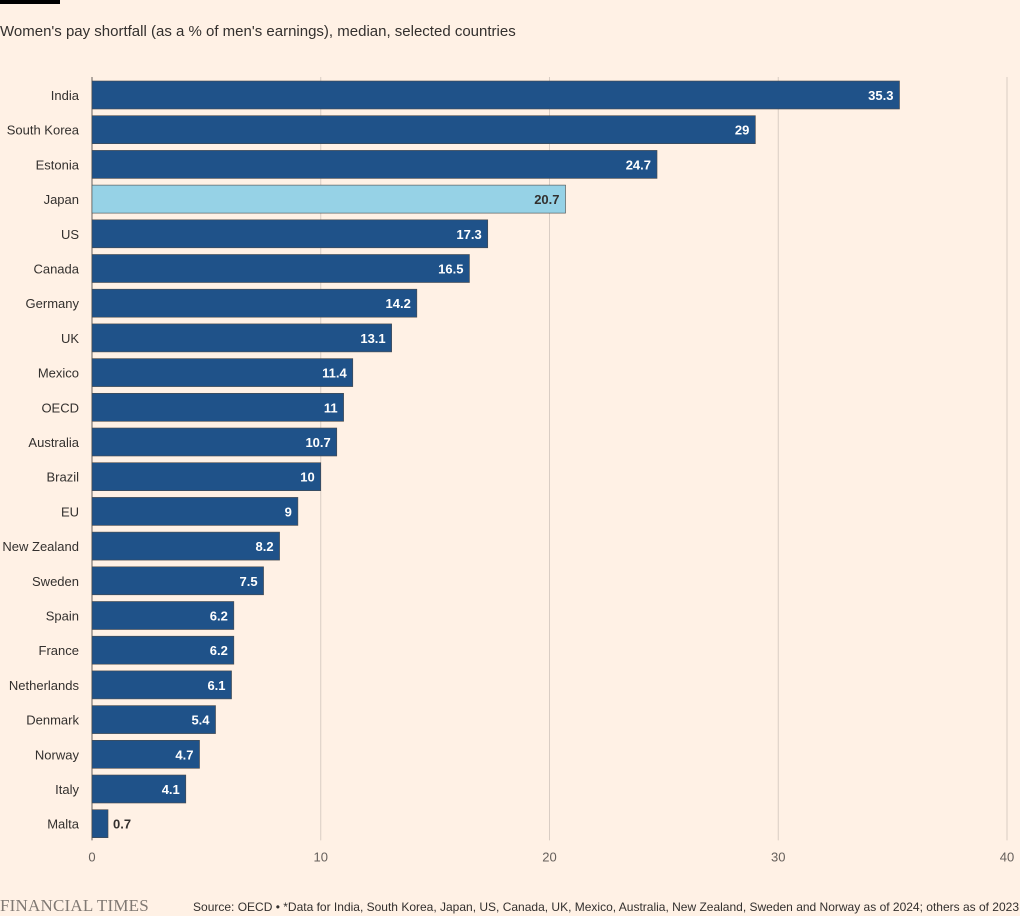 The width and height of the screenshot is (1020, 916). Describe the element at coordinates (248, 581) in the screenshot. I see `data-label: 7.5` at that location.